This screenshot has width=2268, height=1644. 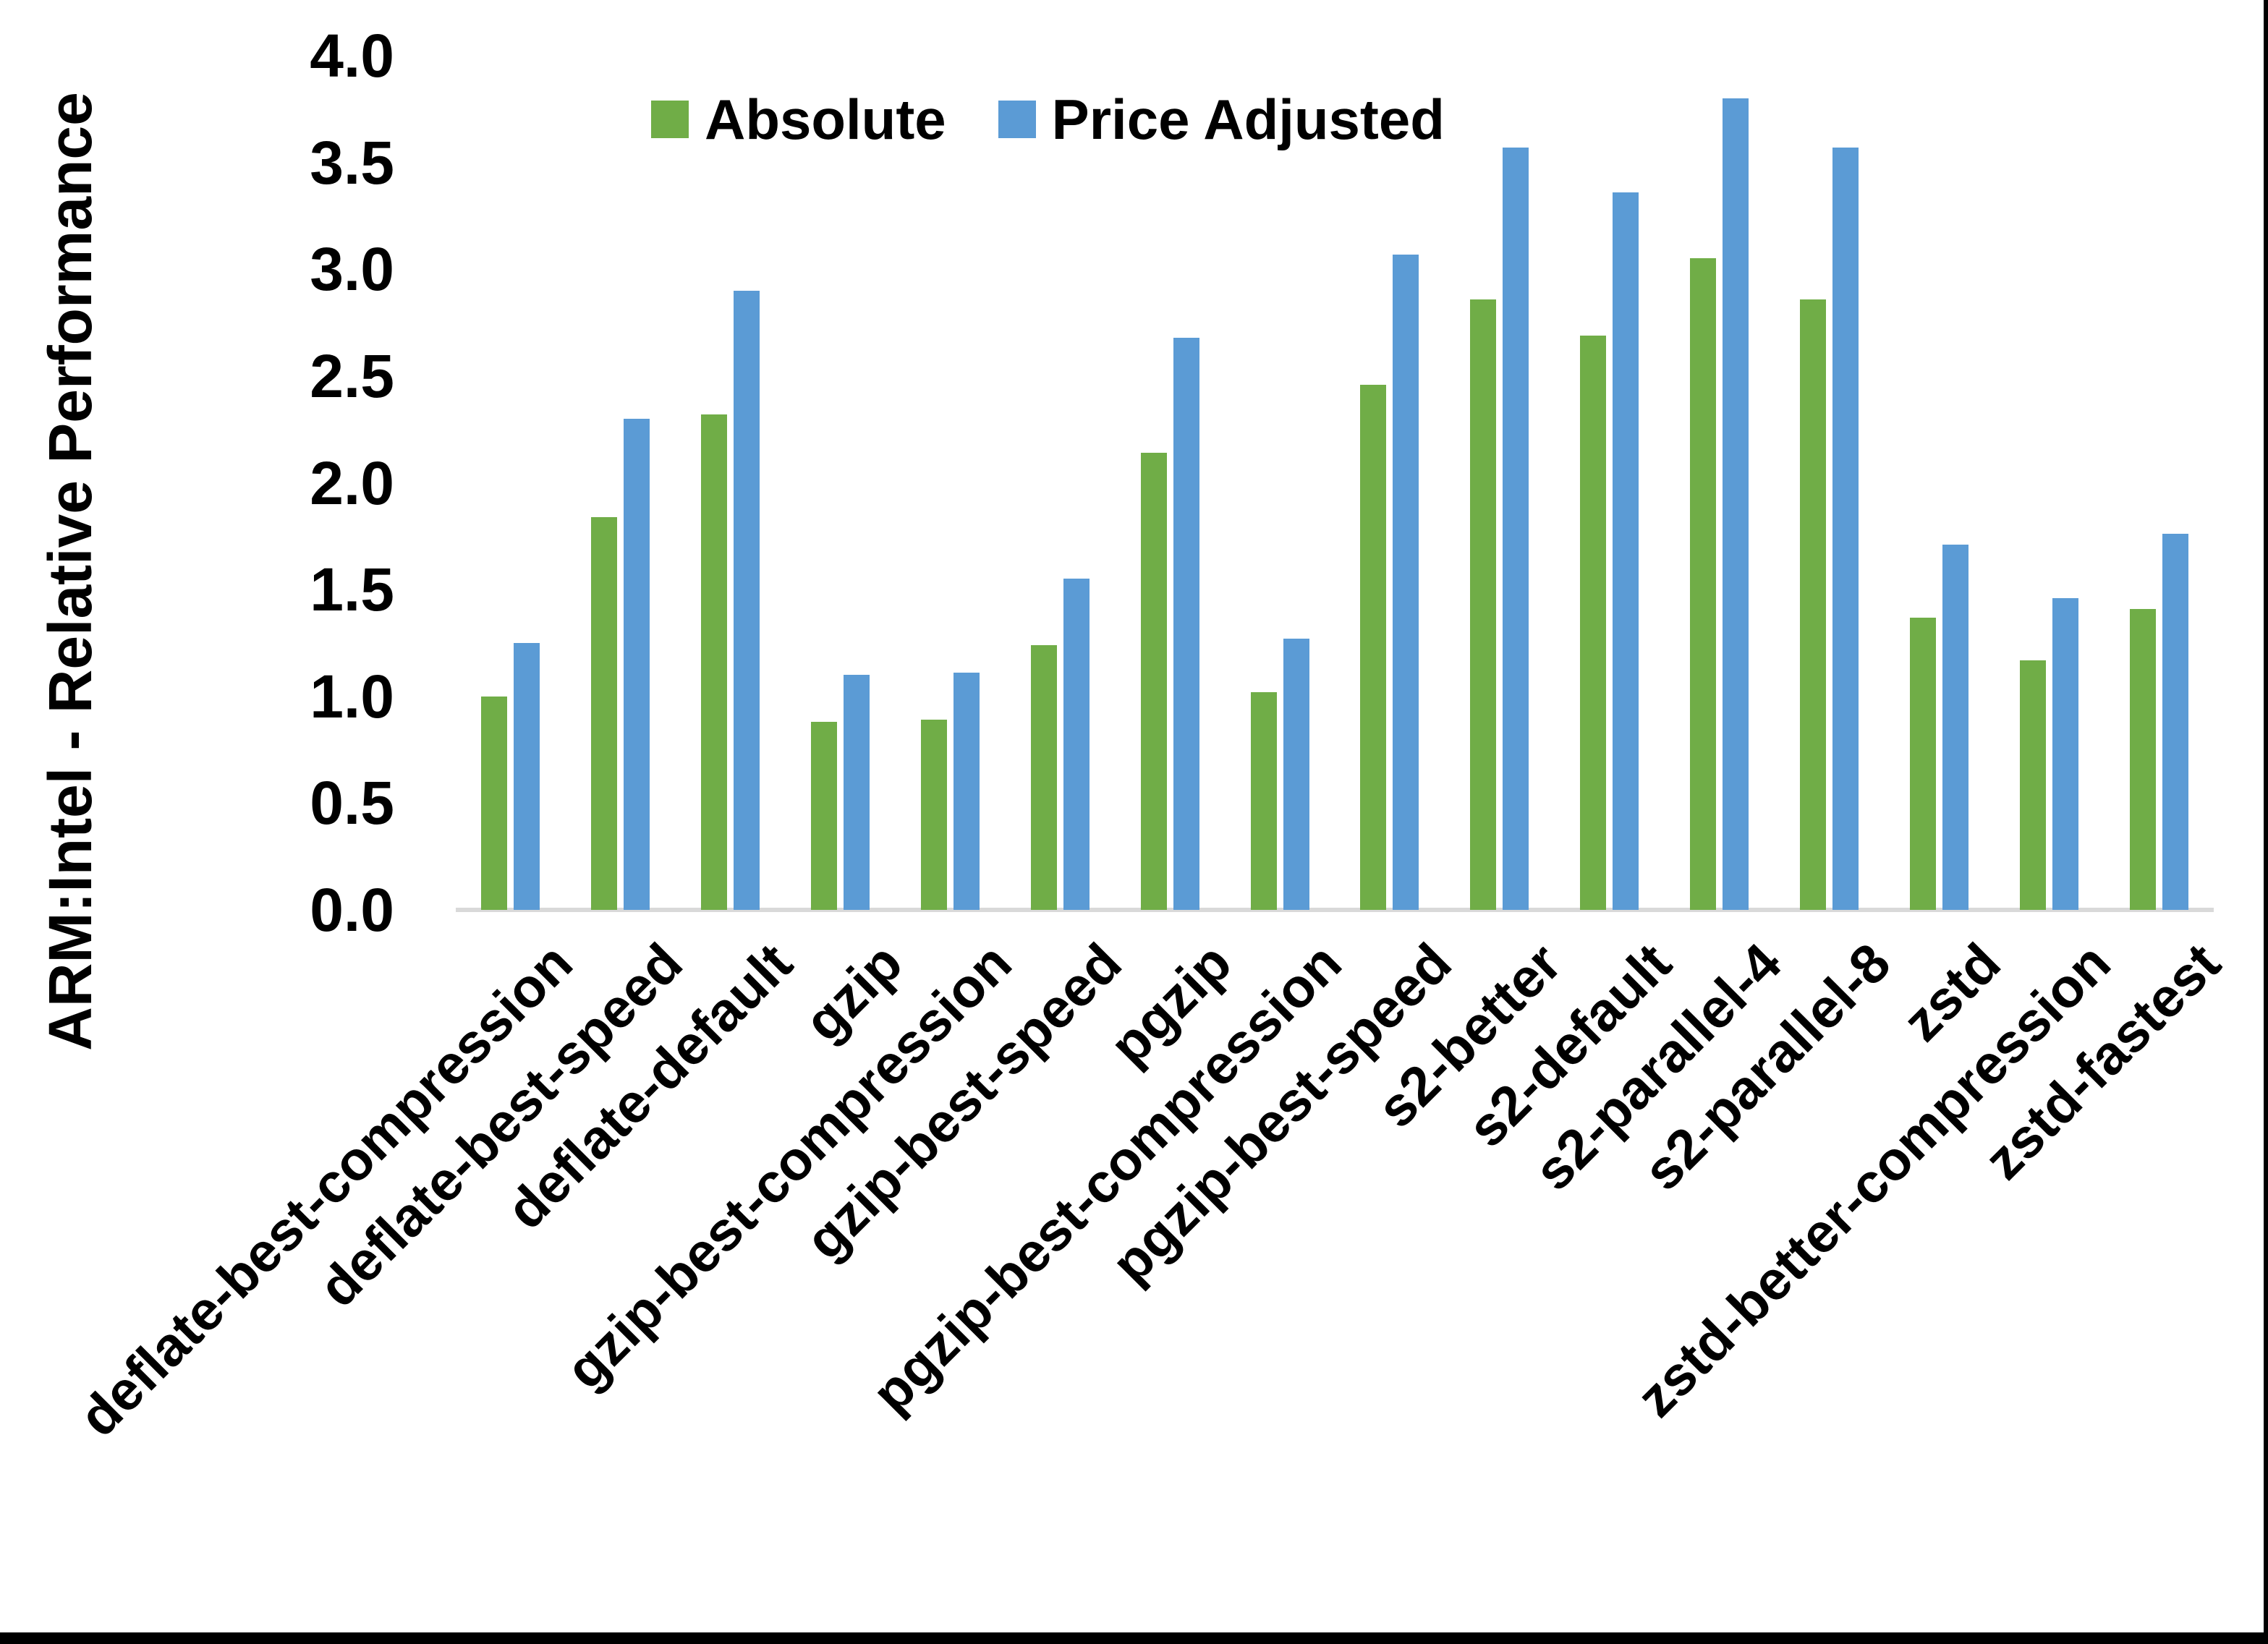 What do you see at coordinates (1373, 647) in the screenshot?
I see `bar-absolute-pgzip-best-speed` at bounding box center [1373, 647].